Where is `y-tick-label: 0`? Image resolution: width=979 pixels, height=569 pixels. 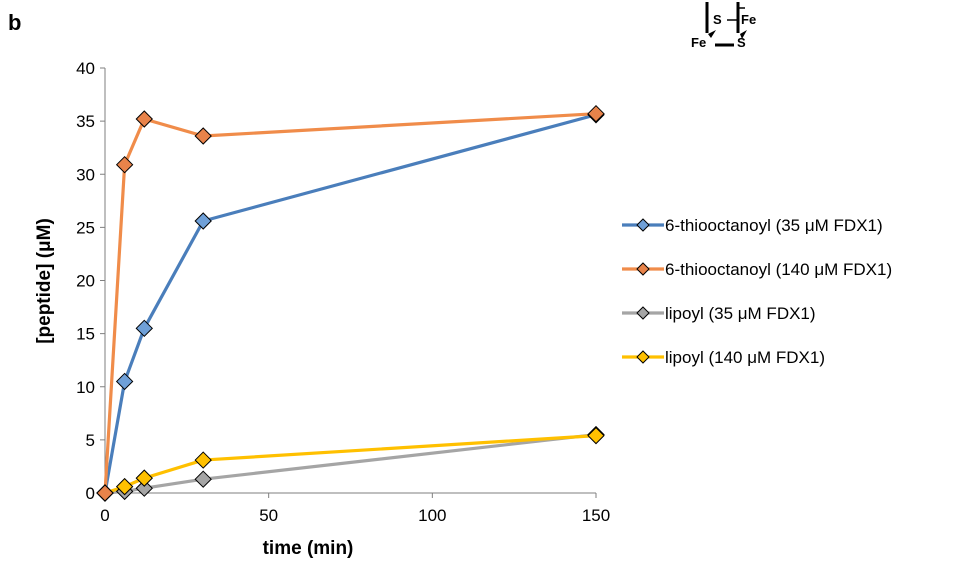
y-tick-label: 0 is located at coordinates (90, 493).